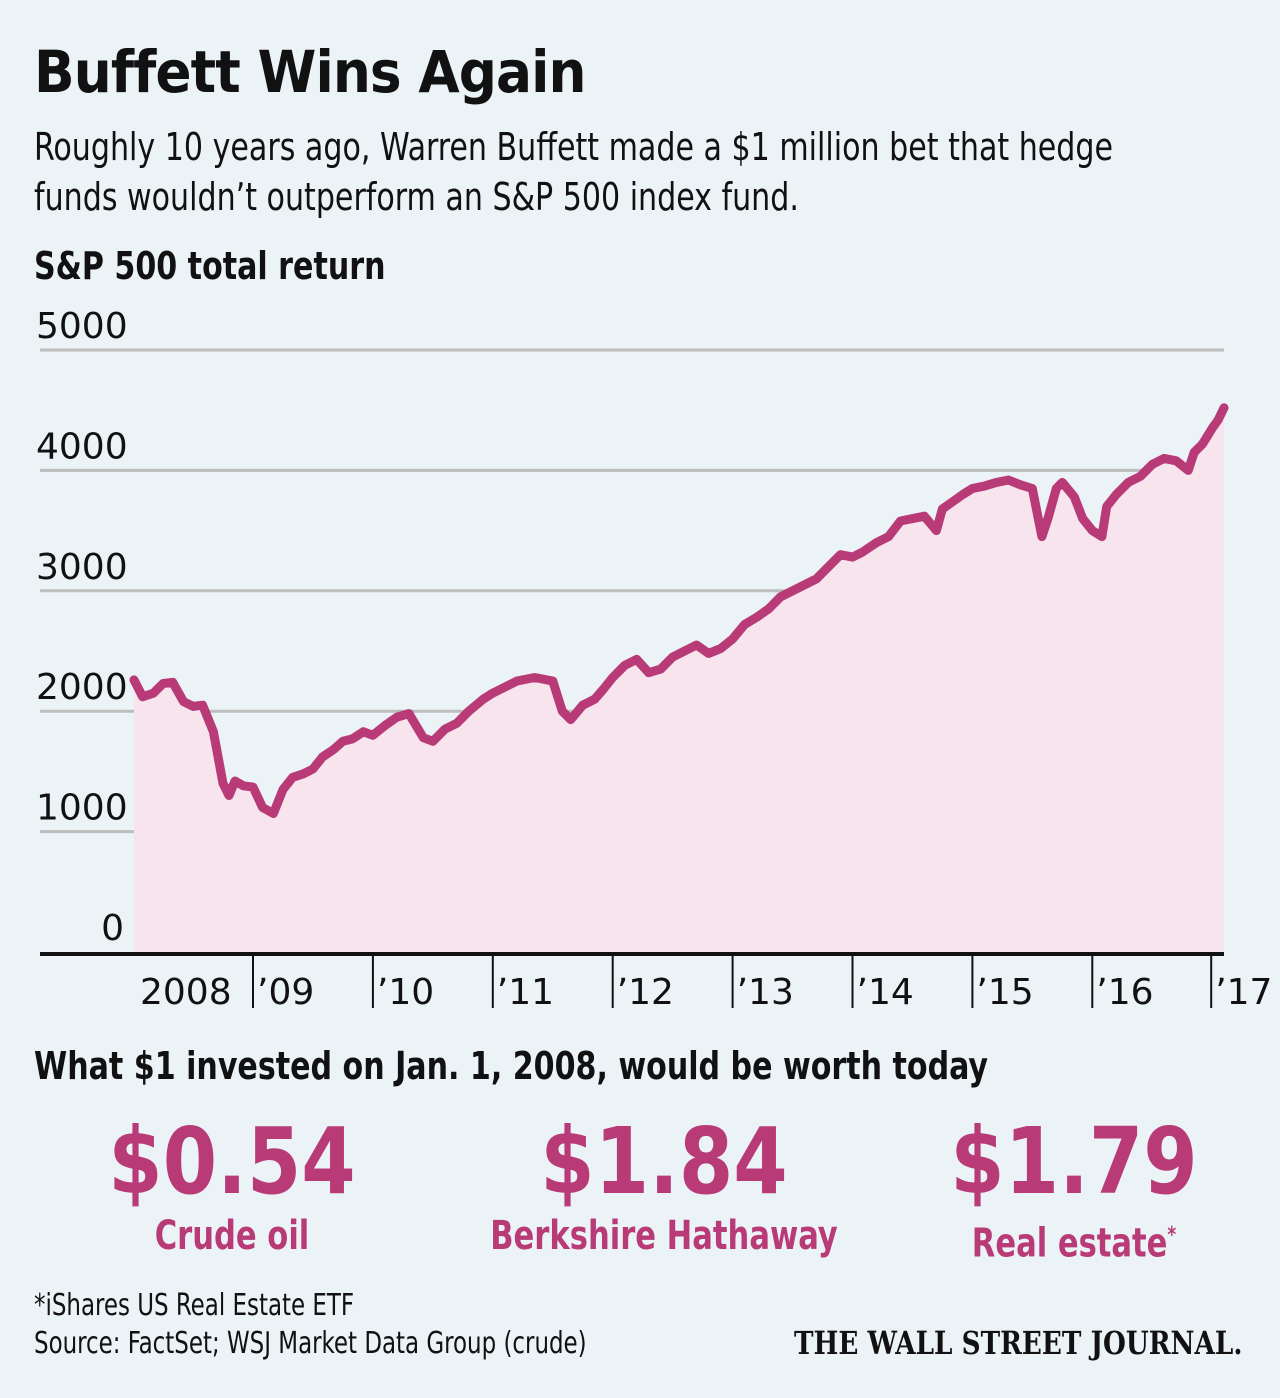  Describe the element at coordinates (112, 928) in the screenshot. I see `y-tick-label: 0` at that location.